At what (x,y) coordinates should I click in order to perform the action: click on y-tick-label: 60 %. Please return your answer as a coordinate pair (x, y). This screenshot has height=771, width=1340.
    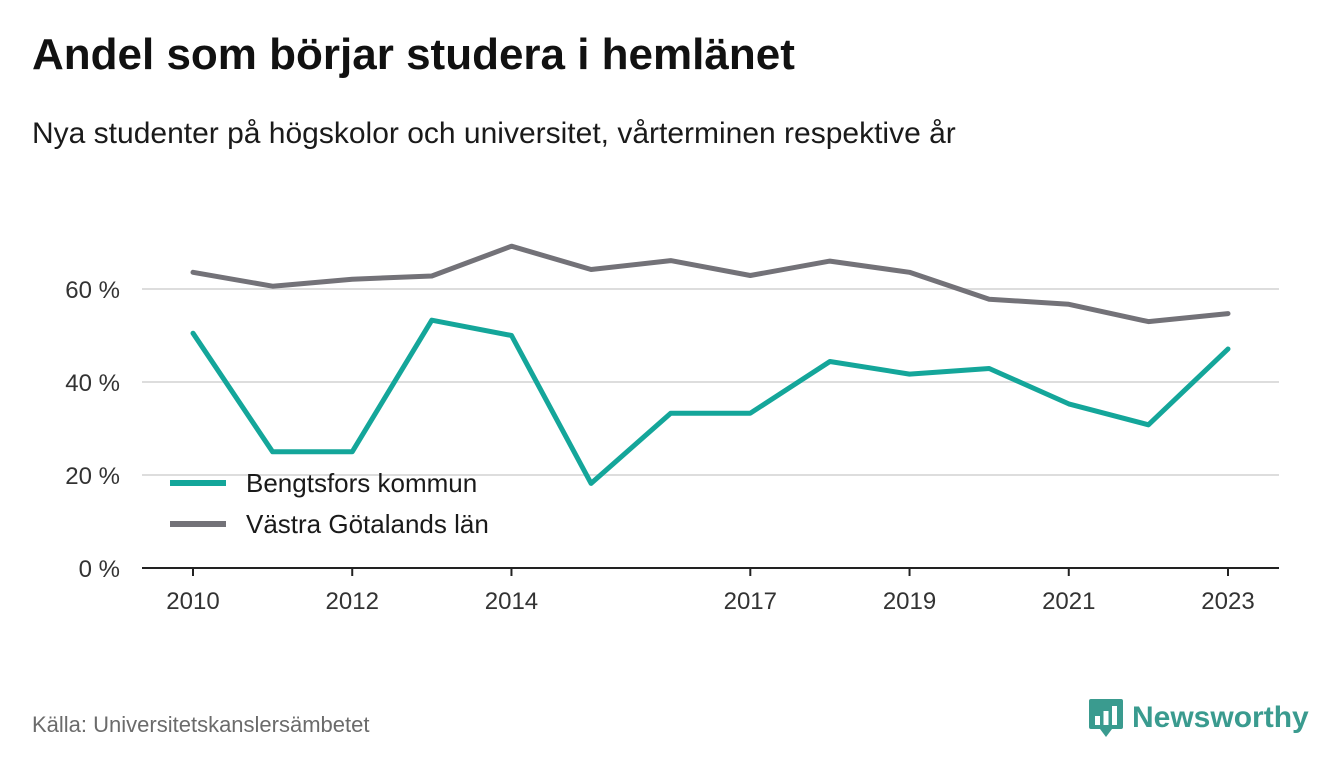
    Looking at the image, I should click on (92, 290).